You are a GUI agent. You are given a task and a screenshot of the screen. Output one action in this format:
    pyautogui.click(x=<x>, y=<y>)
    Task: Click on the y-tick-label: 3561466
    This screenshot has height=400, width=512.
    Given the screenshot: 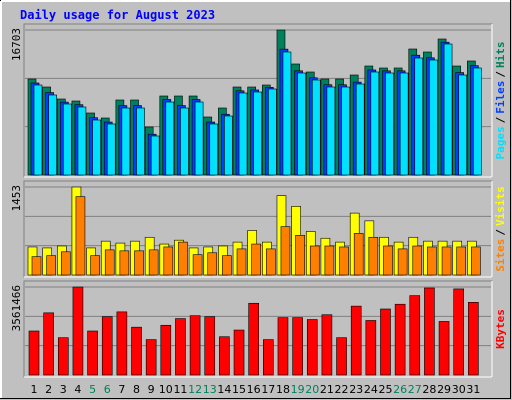 What is the action you would take?
    pyautogui.click(x=16, y=308)
    